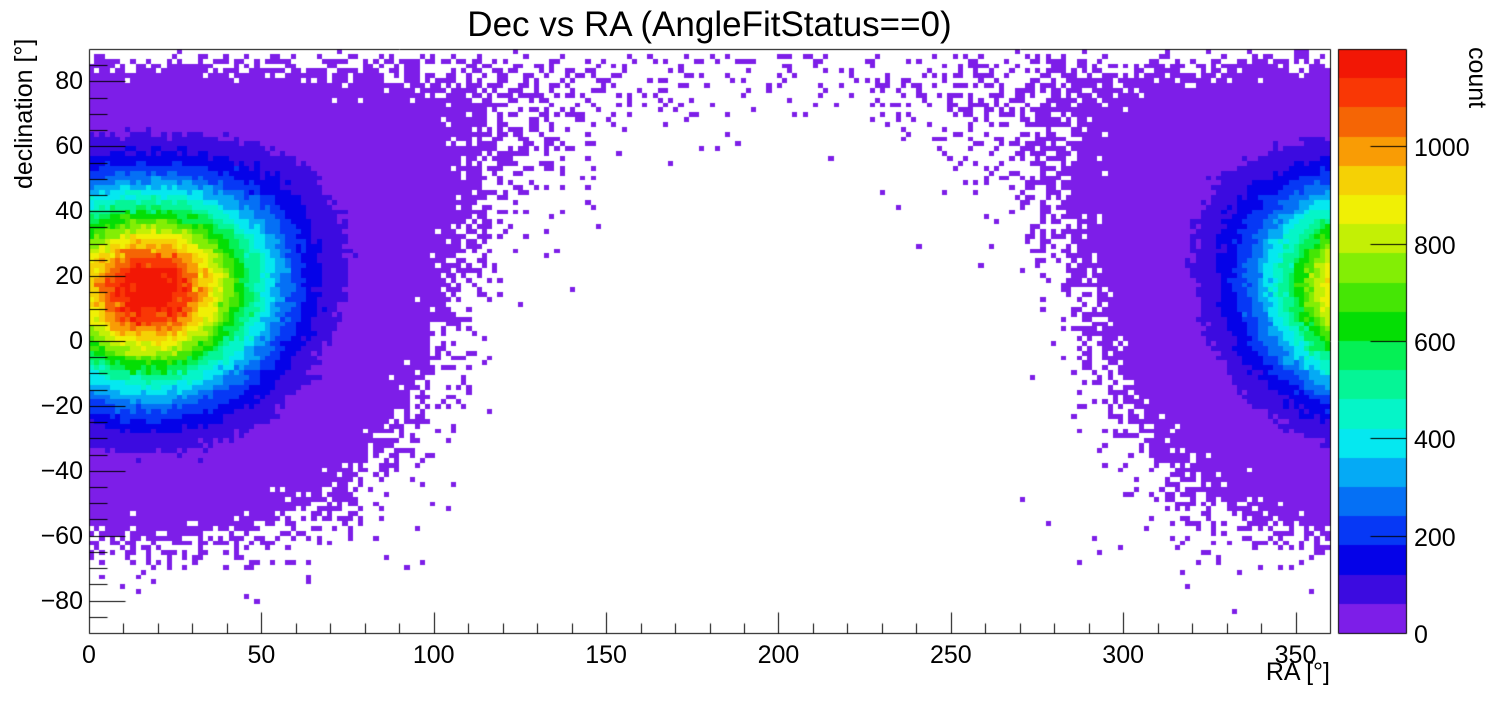 The image size is (1496, 722). I want to click on x-tick-label: 350, so click(1295, 655).